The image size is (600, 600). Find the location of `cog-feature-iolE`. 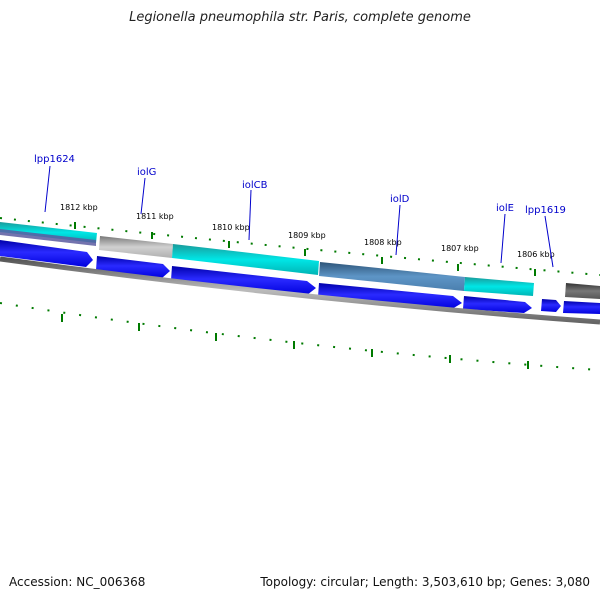

cog-feature-iolE is located at coordinates (499, 286).